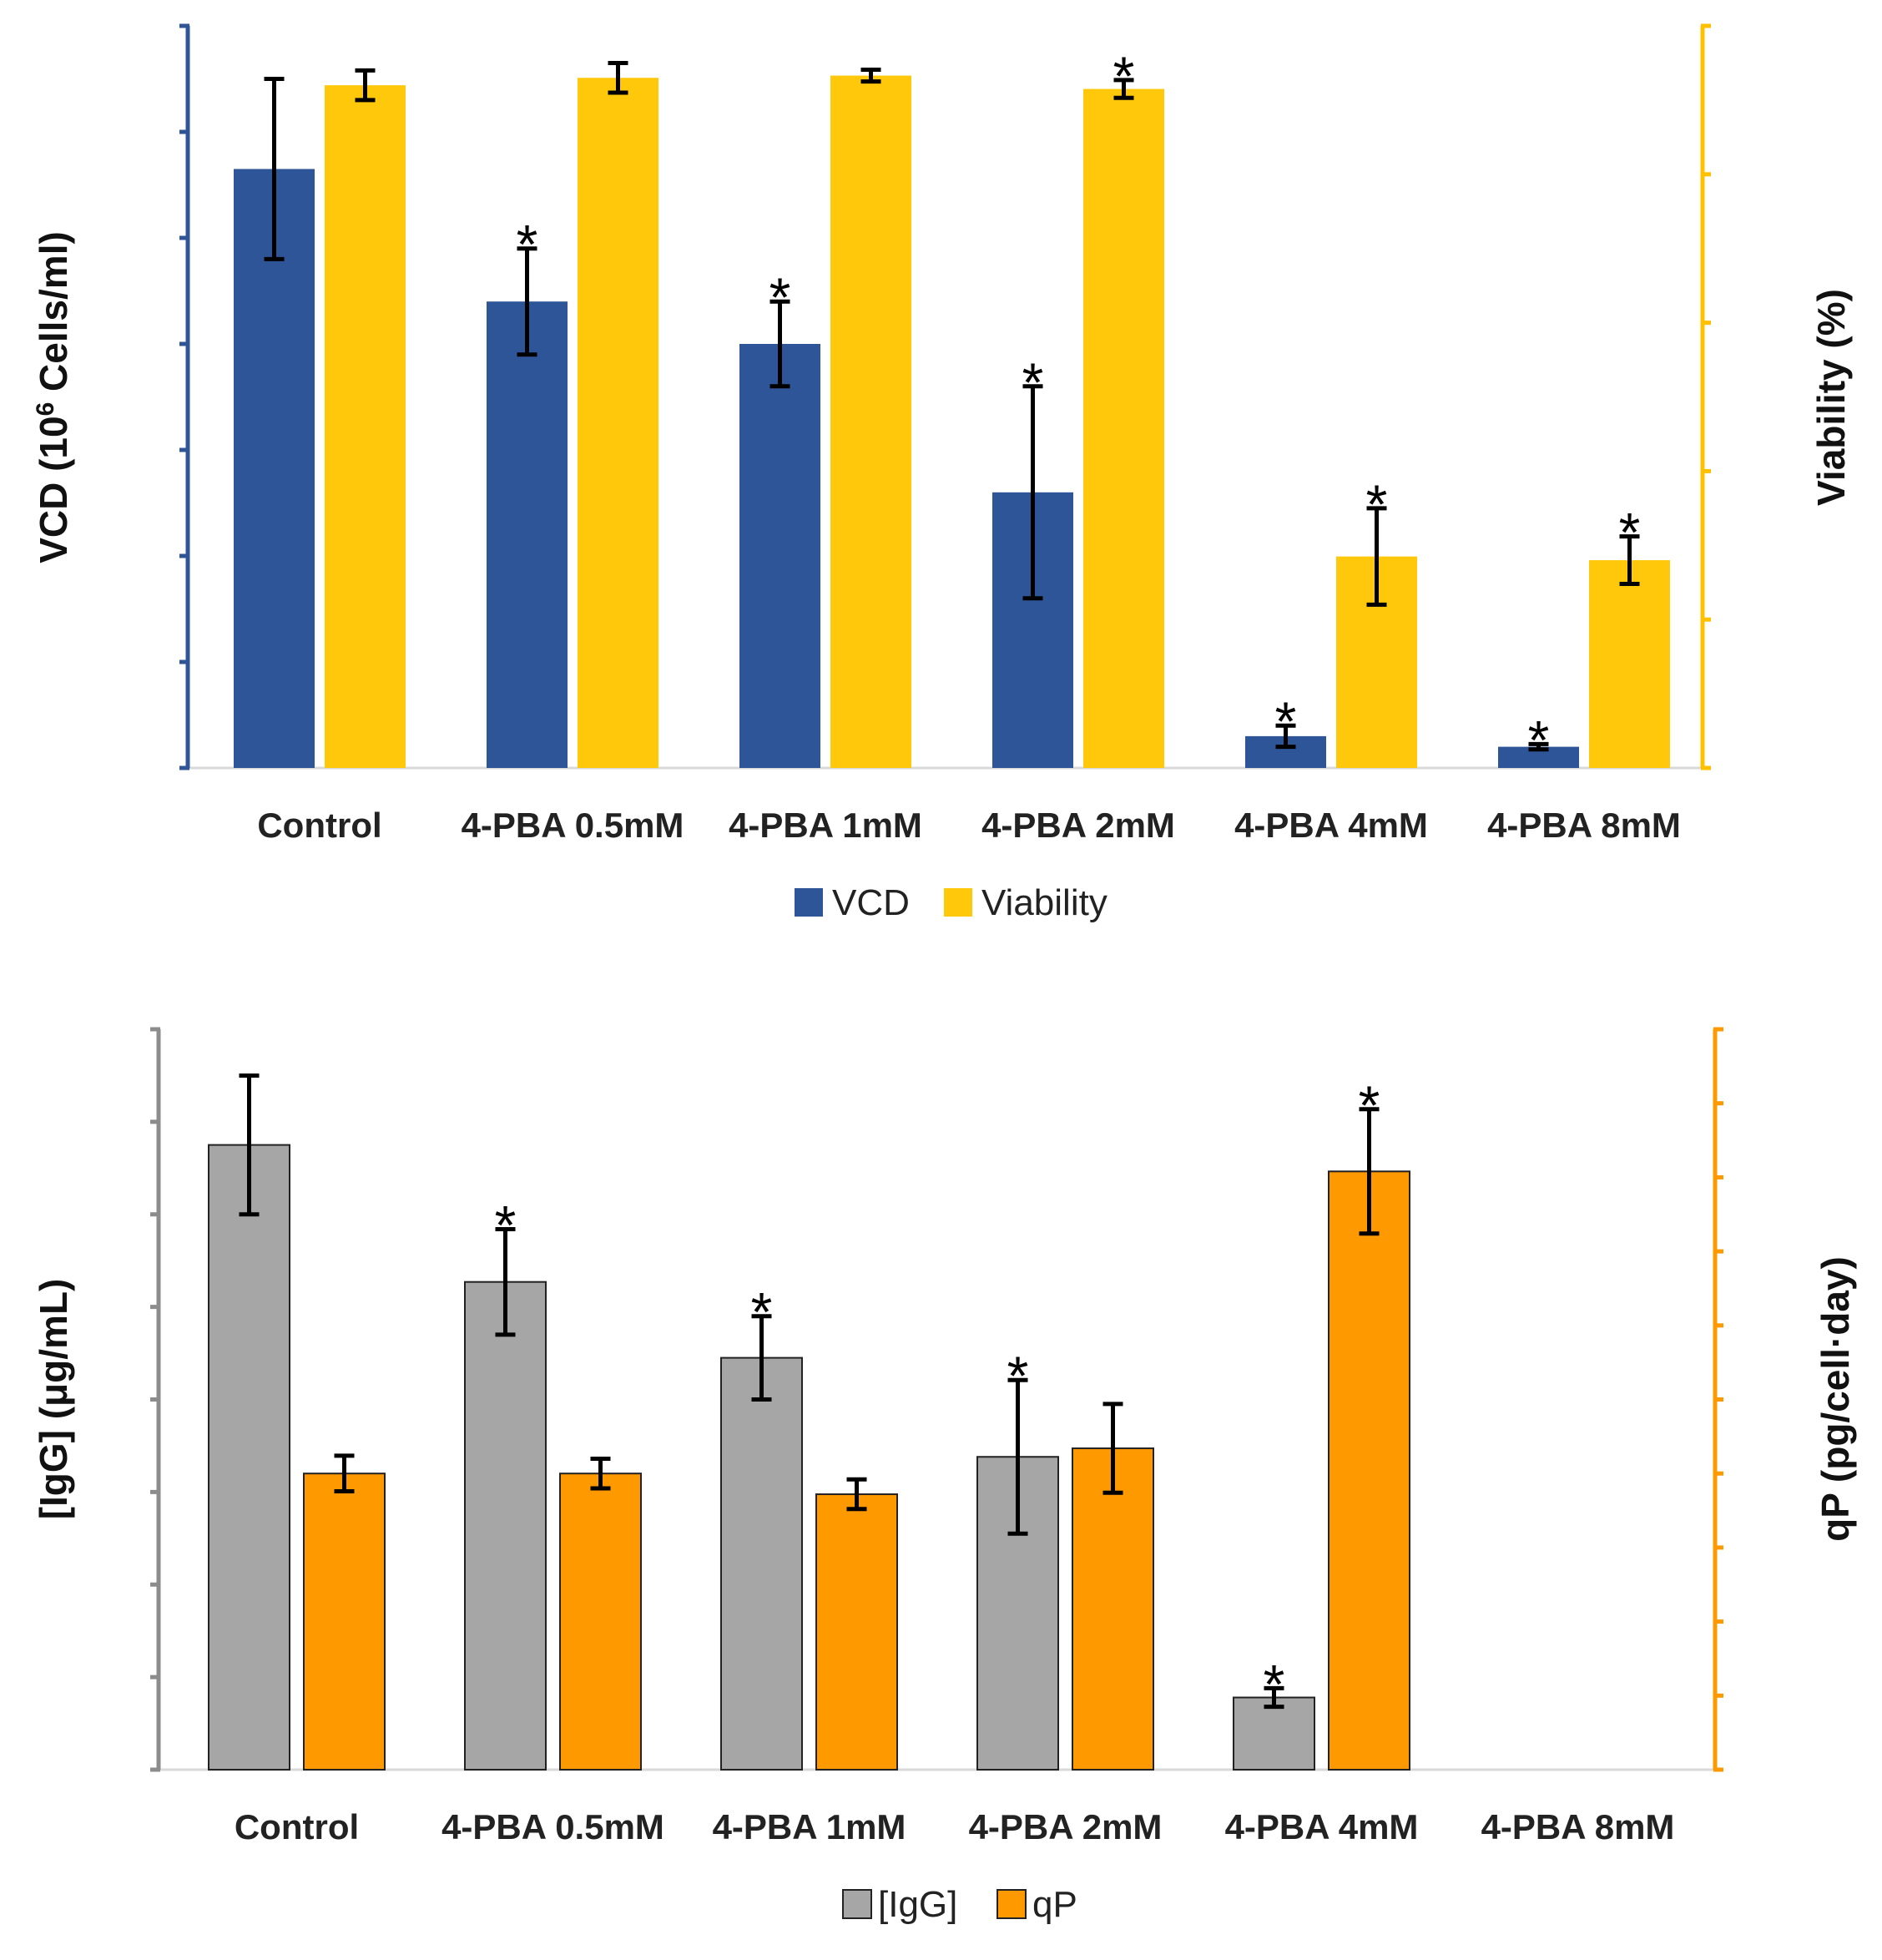 The width and height of the screenshot is (1882, 1960). Describe the element at coordinates (45, 409) in the screenshot. I see `left-axis-title-sup: 6` at that location.